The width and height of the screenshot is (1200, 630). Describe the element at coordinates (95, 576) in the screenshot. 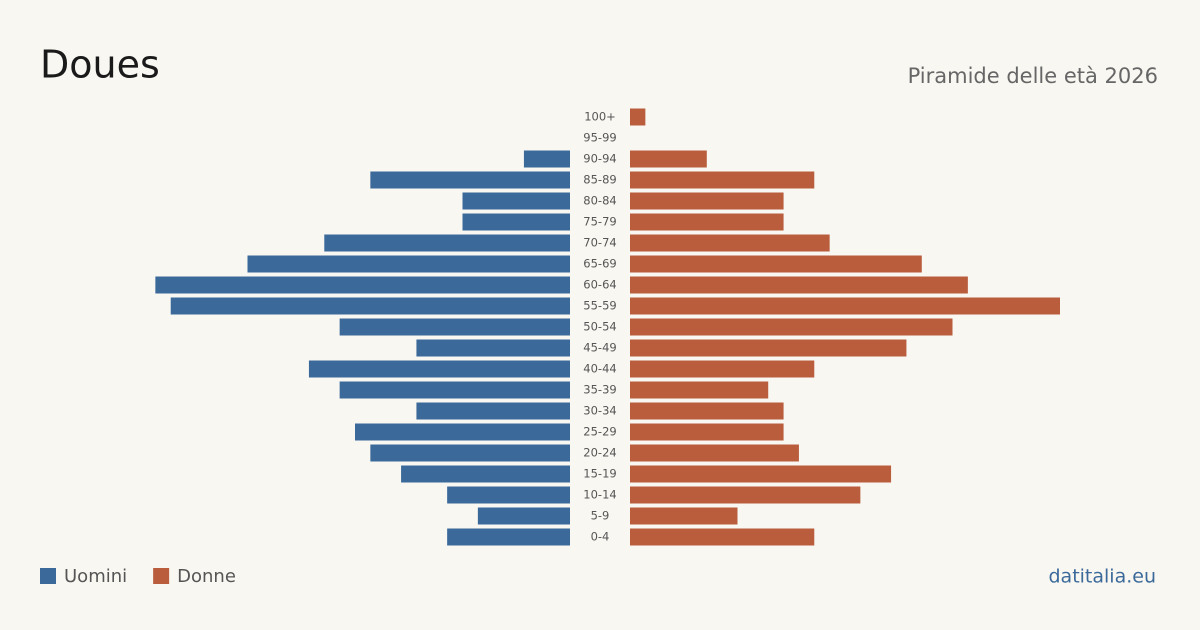

I see `legend-label: Uomini` at that location.